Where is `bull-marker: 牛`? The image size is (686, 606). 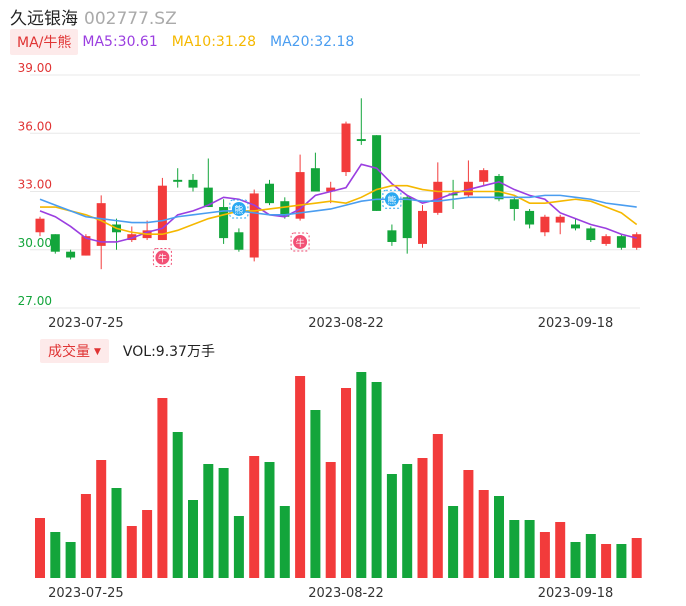
bull-marker: 牛 is located at coordinates (300, 242).